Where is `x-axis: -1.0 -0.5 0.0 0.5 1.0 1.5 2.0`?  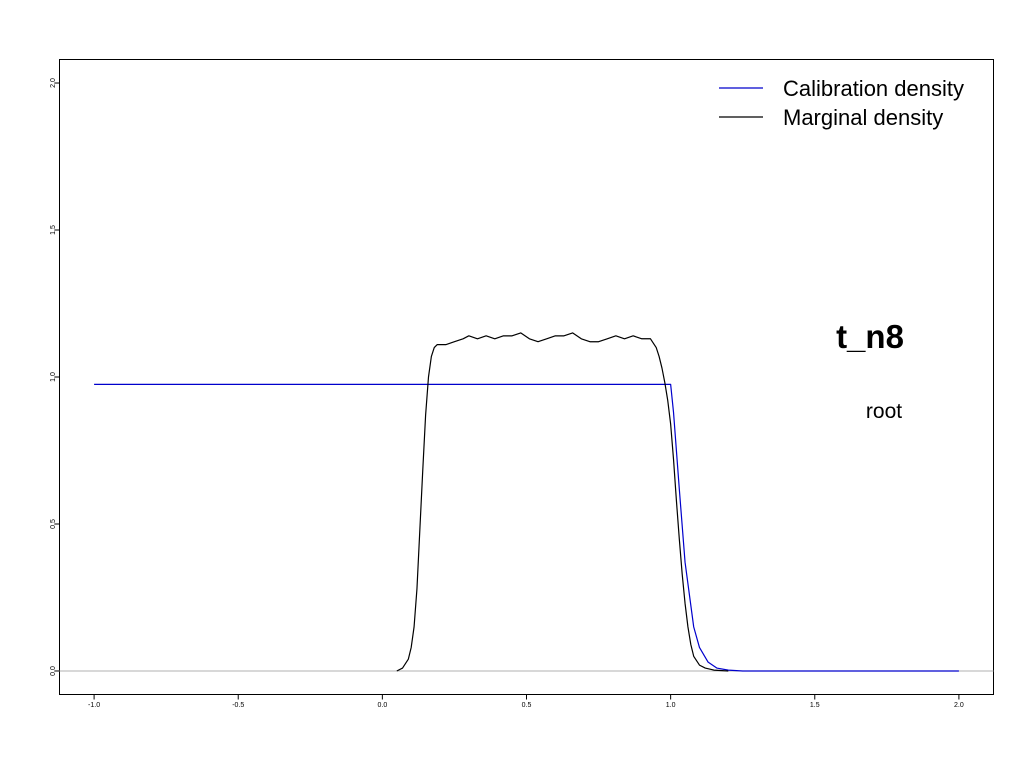 x-axis: -1.0 -0.5 0.0 0.5 1.0 1.5 2.0 is located at coordinates (526, 701).